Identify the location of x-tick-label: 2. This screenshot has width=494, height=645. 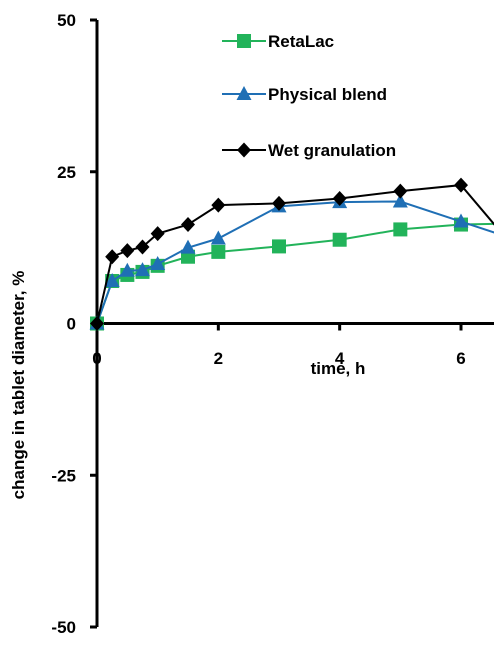
(218, 358).